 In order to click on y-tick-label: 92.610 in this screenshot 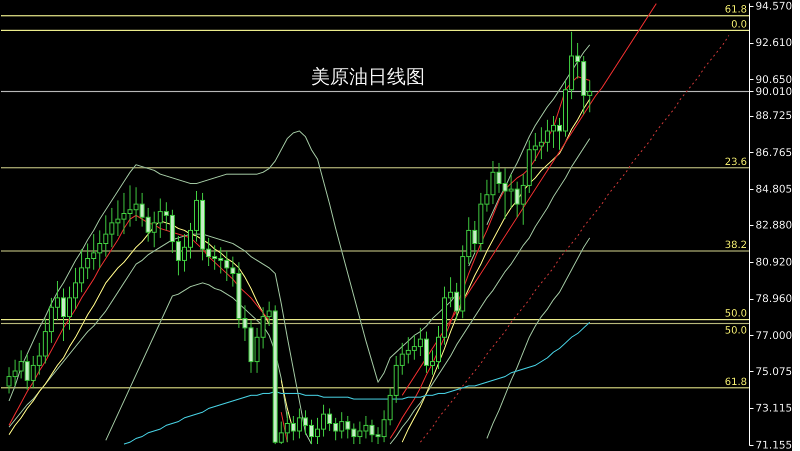, I will do `click(774, 43)`.